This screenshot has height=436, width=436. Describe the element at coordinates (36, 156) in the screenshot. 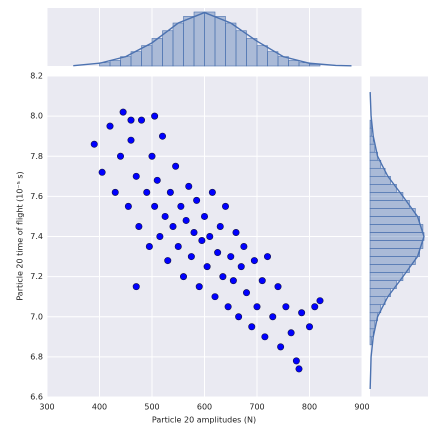

I see `y-tick-label: 7.8` at that location.